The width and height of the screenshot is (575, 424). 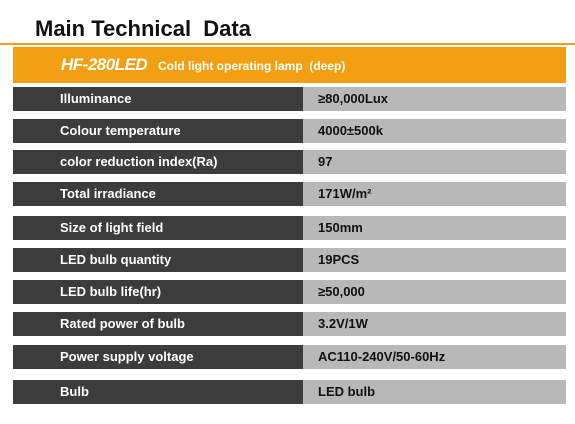 What do you see at coordinates (434, 228) in the screenshot?
I see `spec-value: 150mm` at bounding box center [434, 228].